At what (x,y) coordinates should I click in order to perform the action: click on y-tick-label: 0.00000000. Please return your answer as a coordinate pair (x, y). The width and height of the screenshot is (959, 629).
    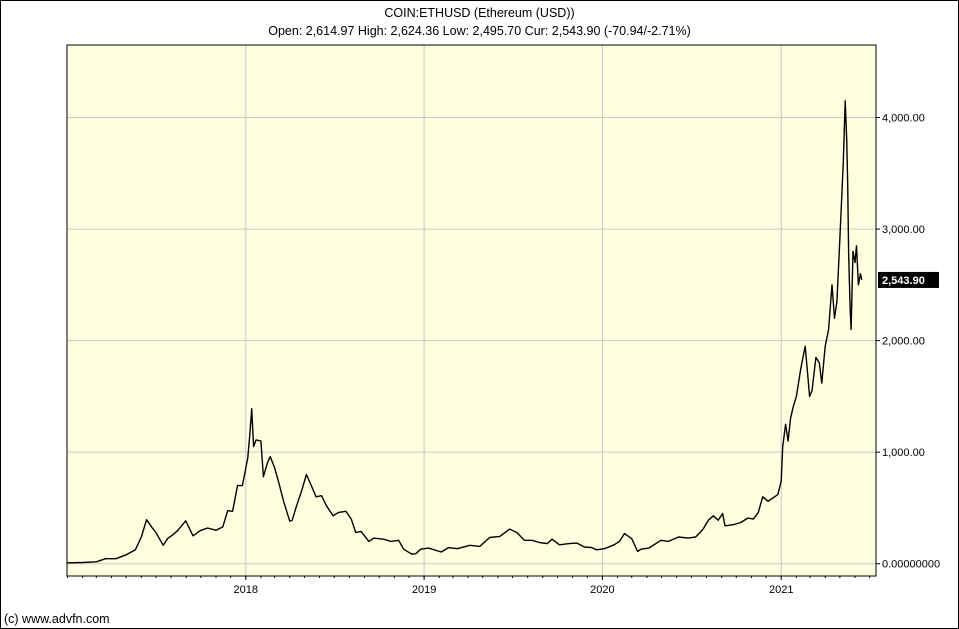
    Looking at the image, I should click on (911, 565).